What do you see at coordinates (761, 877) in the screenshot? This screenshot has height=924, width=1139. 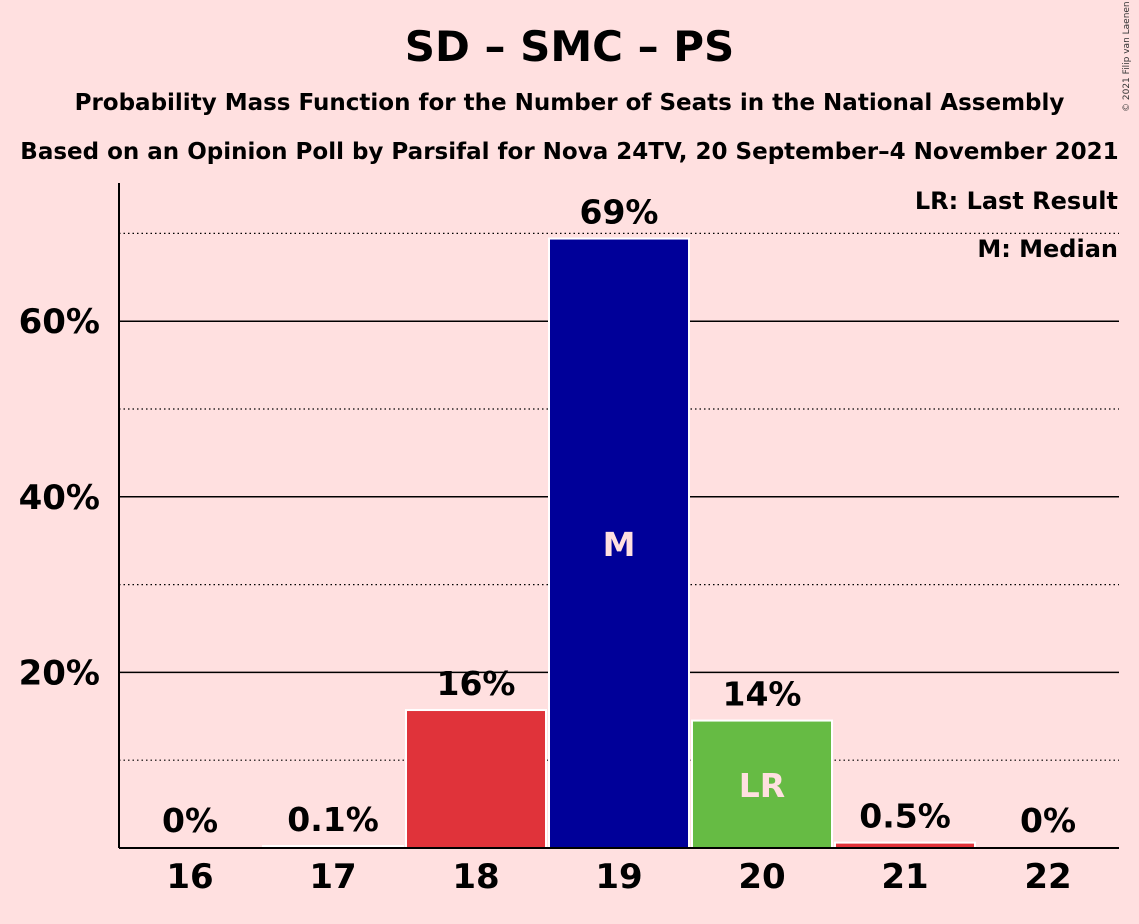 I see `x-tick-label: 20` at bounding box center [761, 877].